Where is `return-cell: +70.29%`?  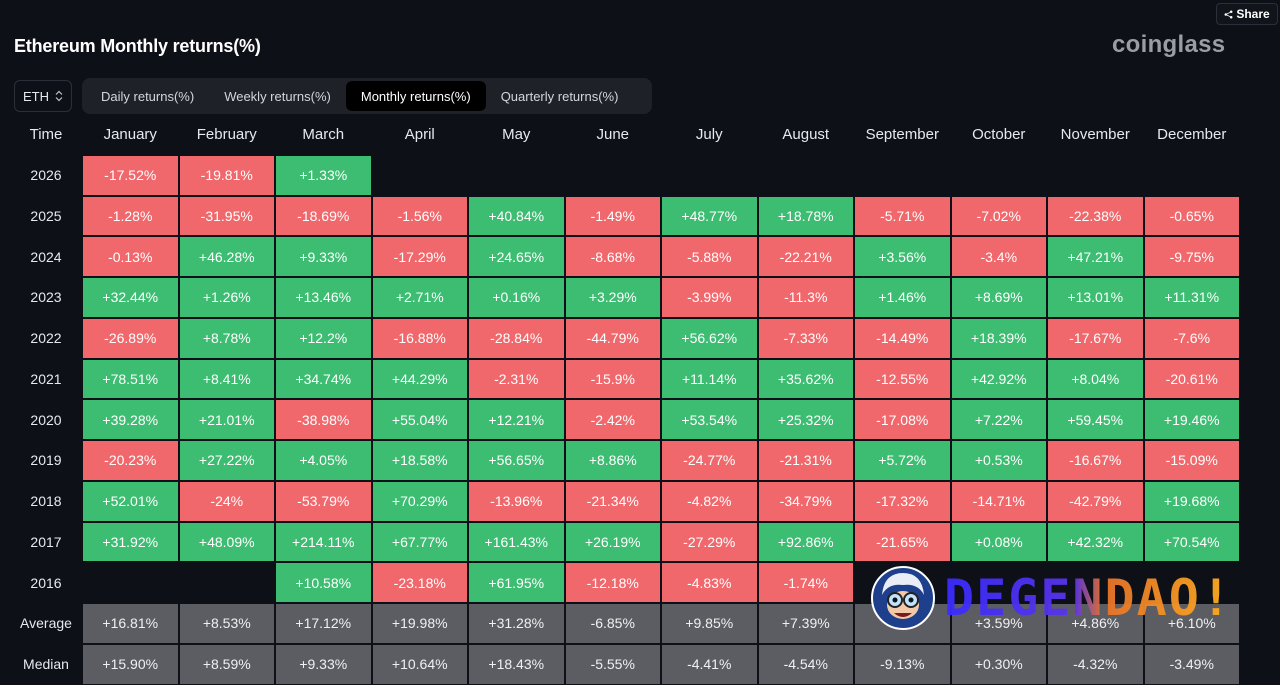 return-cell: +70.29% is located at coordinates (419, 501).